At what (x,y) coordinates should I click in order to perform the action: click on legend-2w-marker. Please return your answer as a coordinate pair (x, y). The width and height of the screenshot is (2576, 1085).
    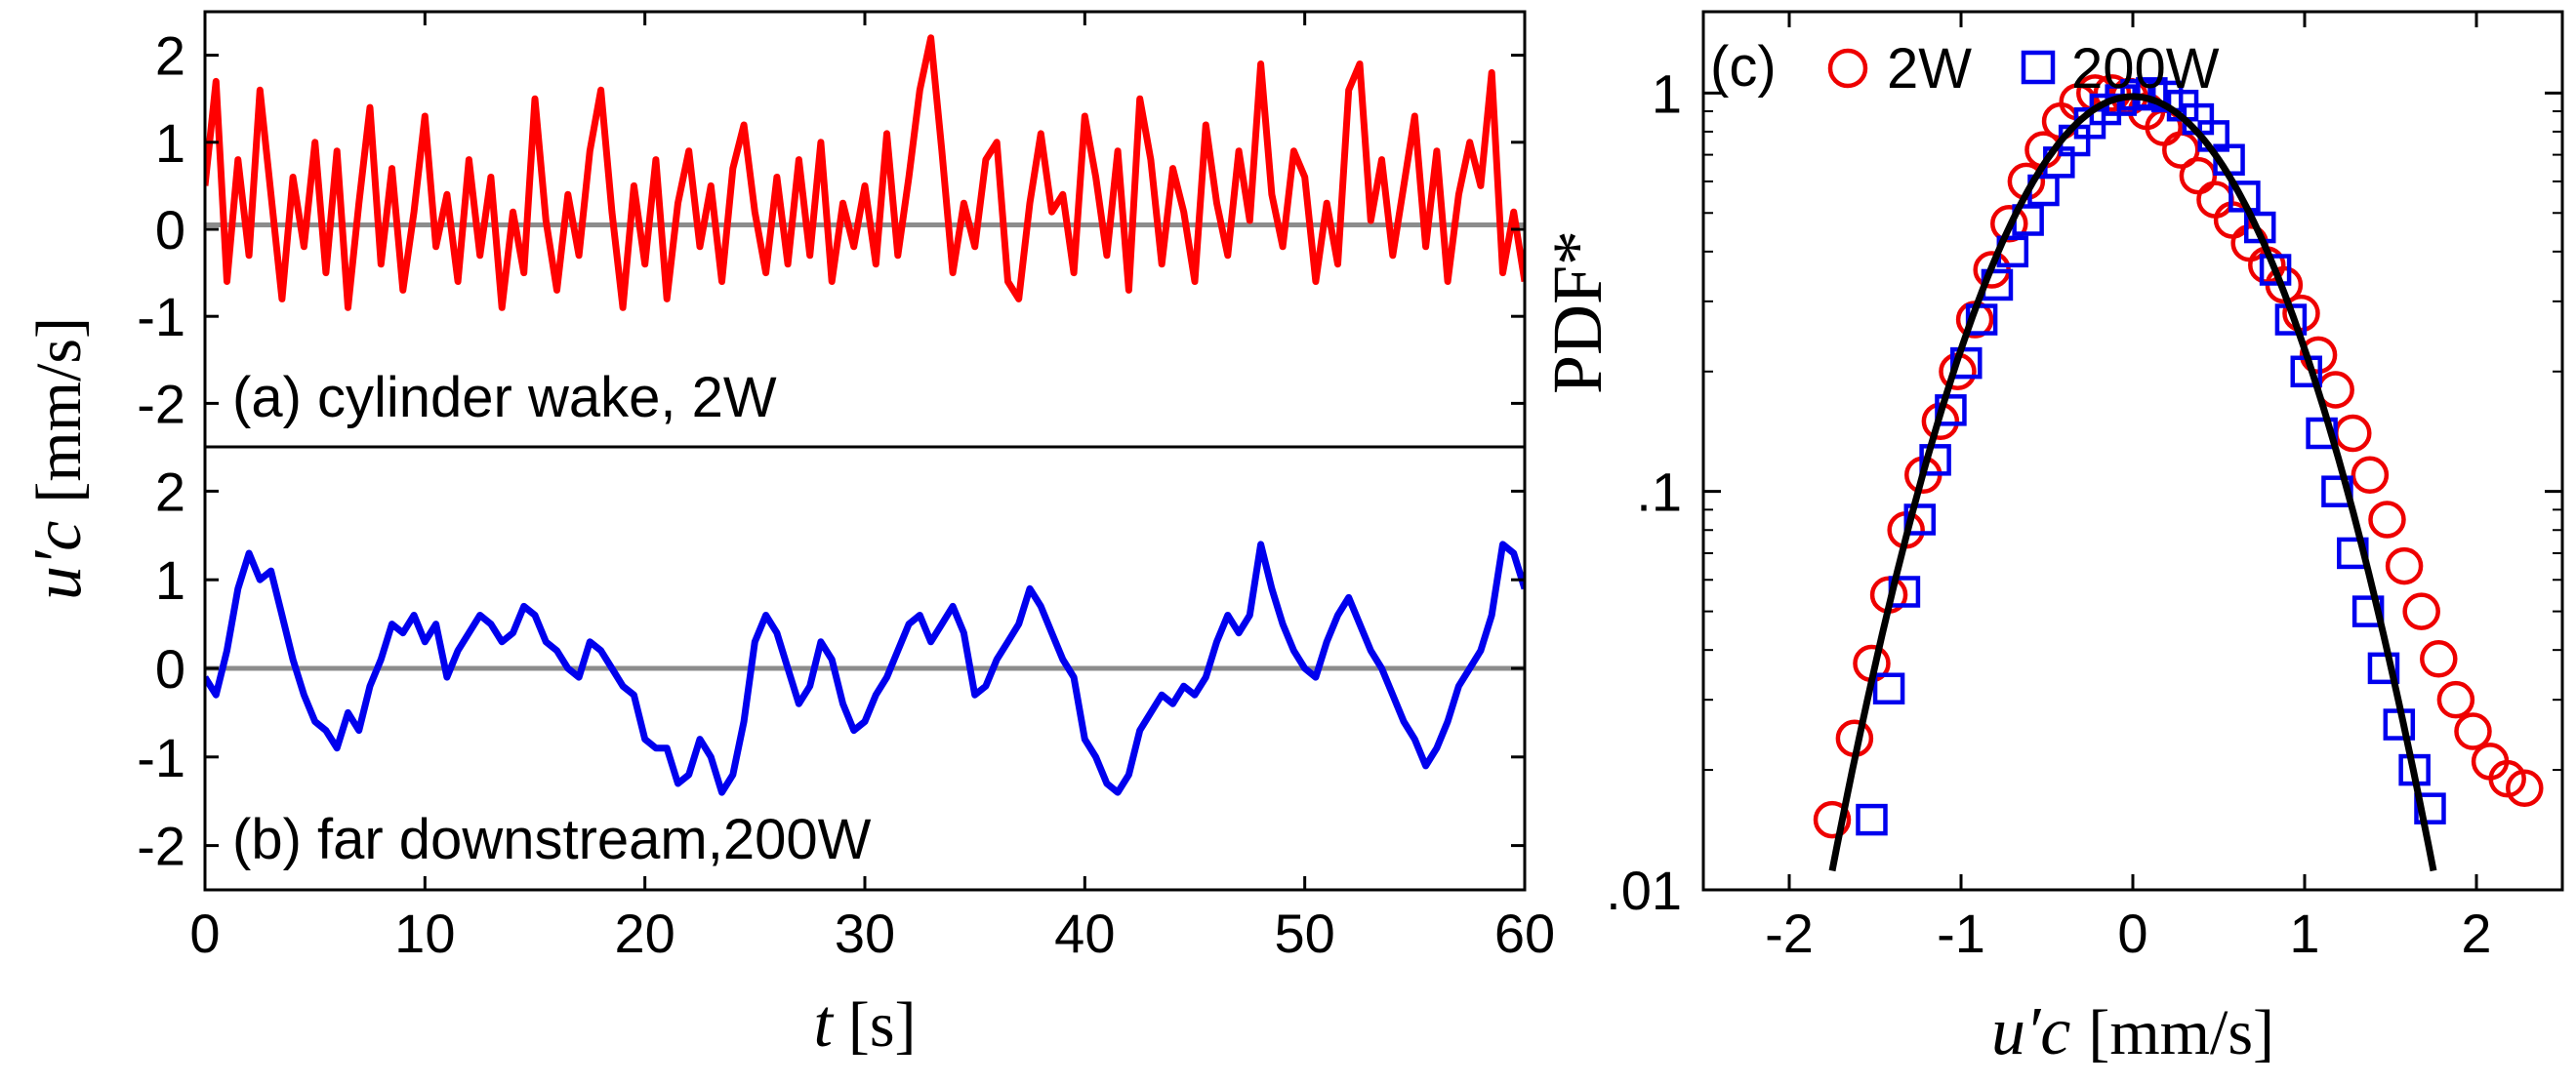
    Looking at the image, I should click on (1847, 68).